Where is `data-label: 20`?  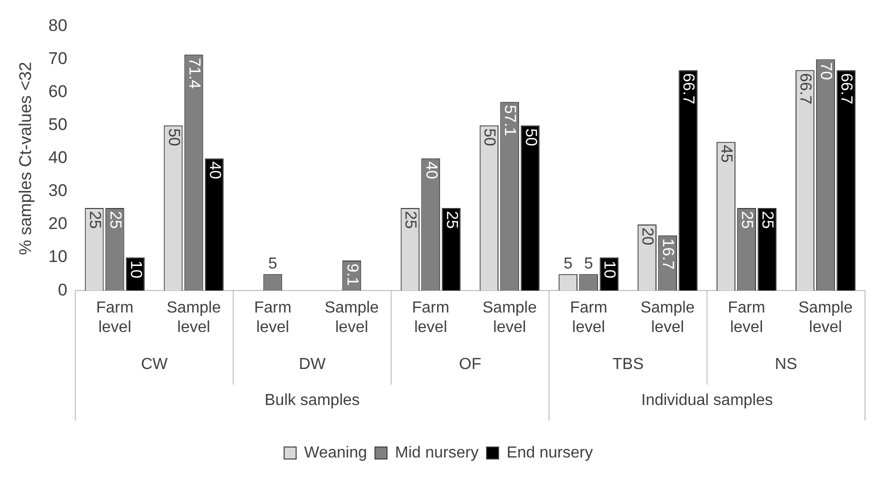
data-label: 20 is located at coordinates (647, 237).